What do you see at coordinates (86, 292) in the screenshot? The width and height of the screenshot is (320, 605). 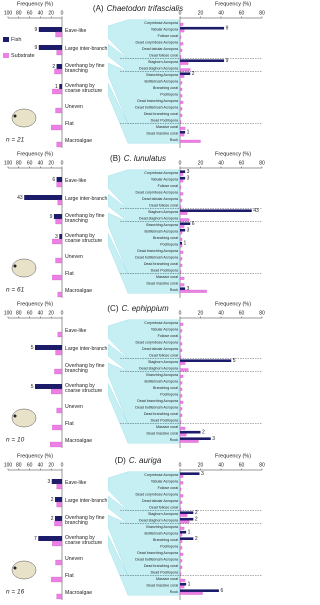 I see `category-label-box: Macroalgae` at bounding box center [86, 292].